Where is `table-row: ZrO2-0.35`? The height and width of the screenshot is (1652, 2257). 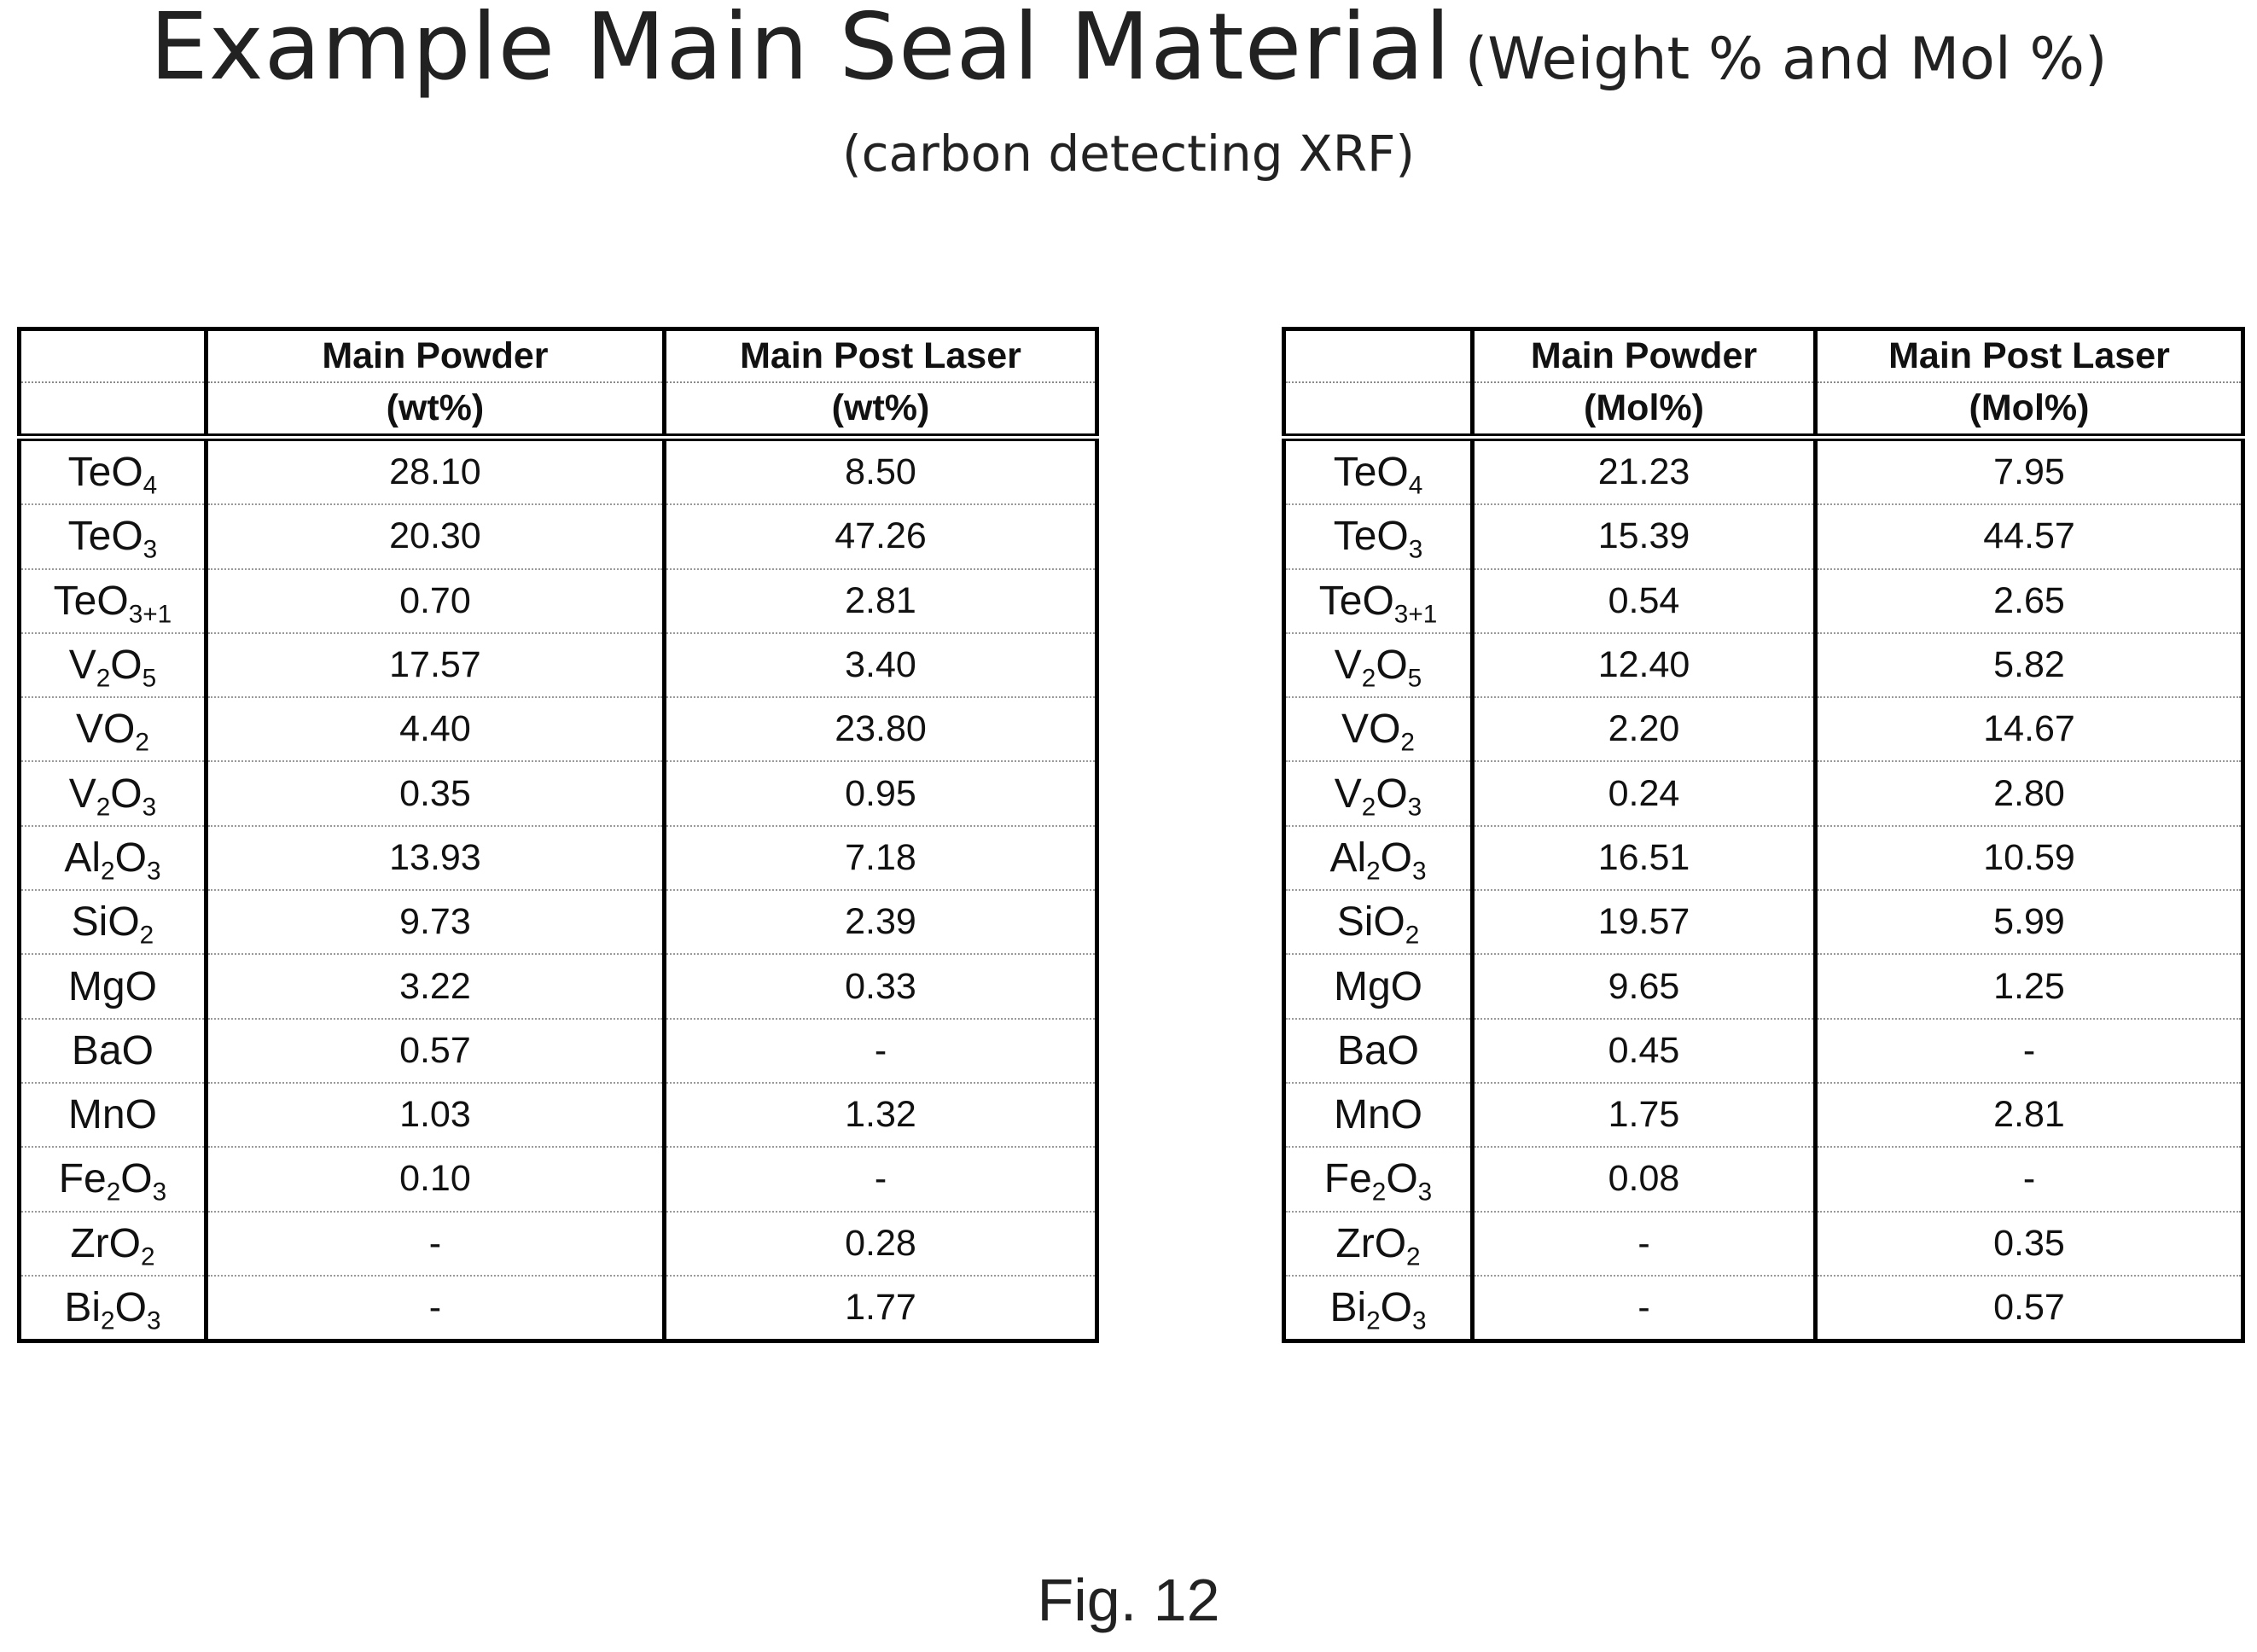
table-row: ZrO2-0.35 is located at coordinates (1763, 1244).